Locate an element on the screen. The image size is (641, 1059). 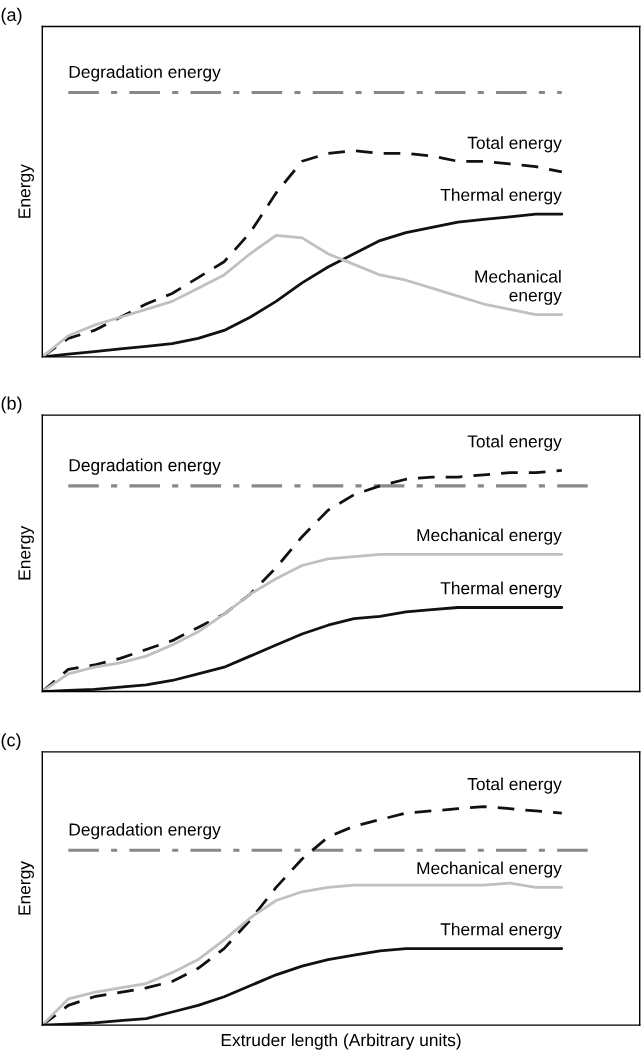
chart-title: (c) is located at coordinates (11, 742).